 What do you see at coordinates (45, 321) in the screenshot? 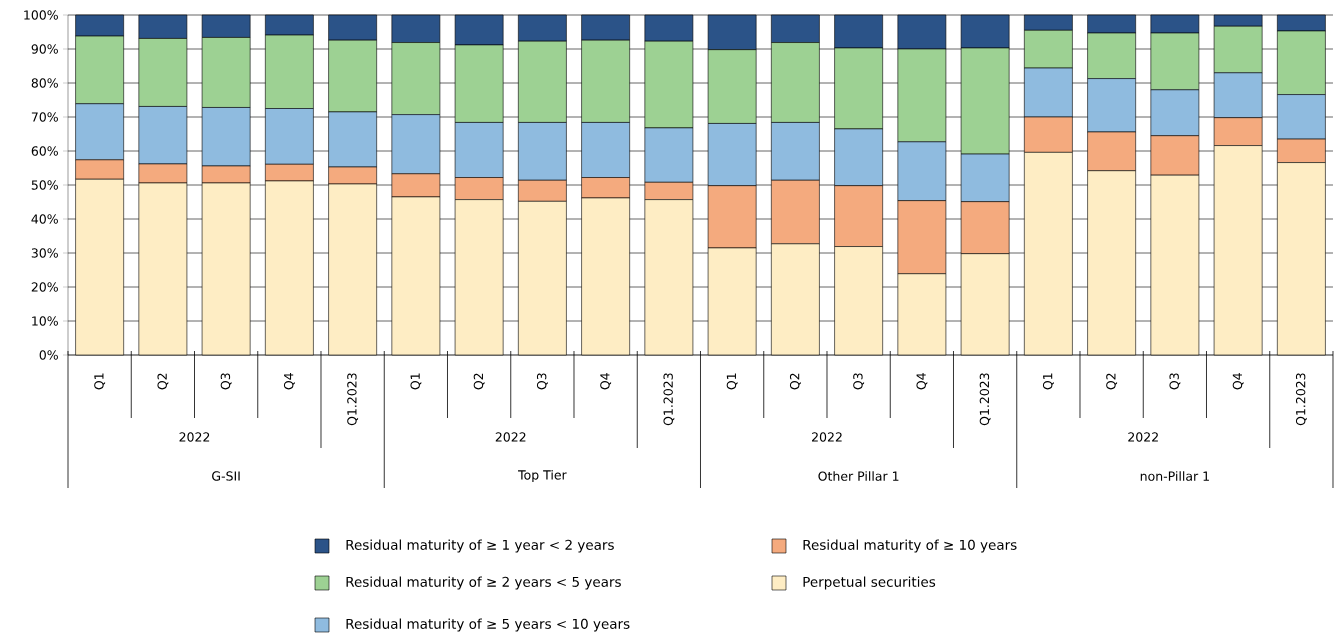
I see `y-tick-label: 10%` at bounding box center [45, 321].